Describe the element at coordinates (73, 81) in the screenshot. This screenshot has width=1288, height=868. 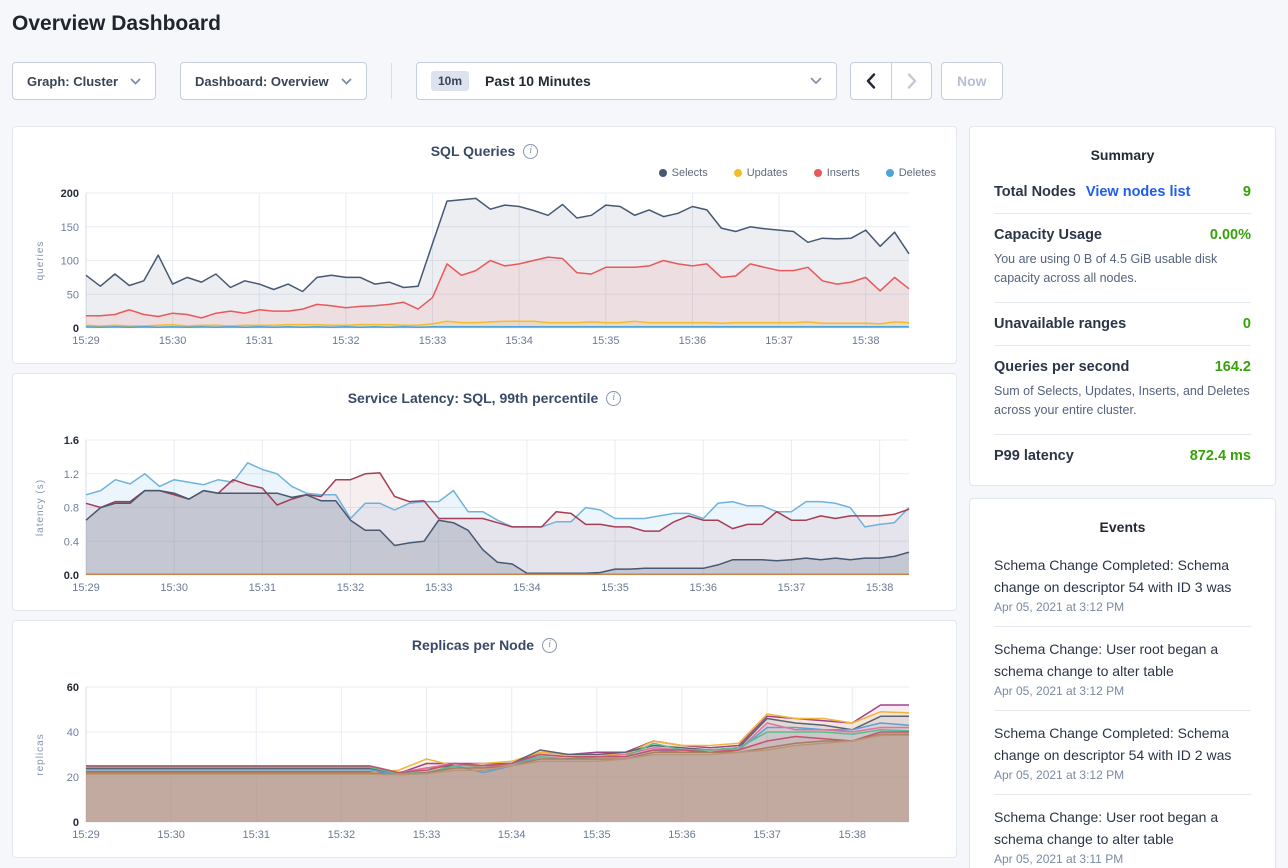
I see `graph-selector-label: Graph: Cluster` at that location.